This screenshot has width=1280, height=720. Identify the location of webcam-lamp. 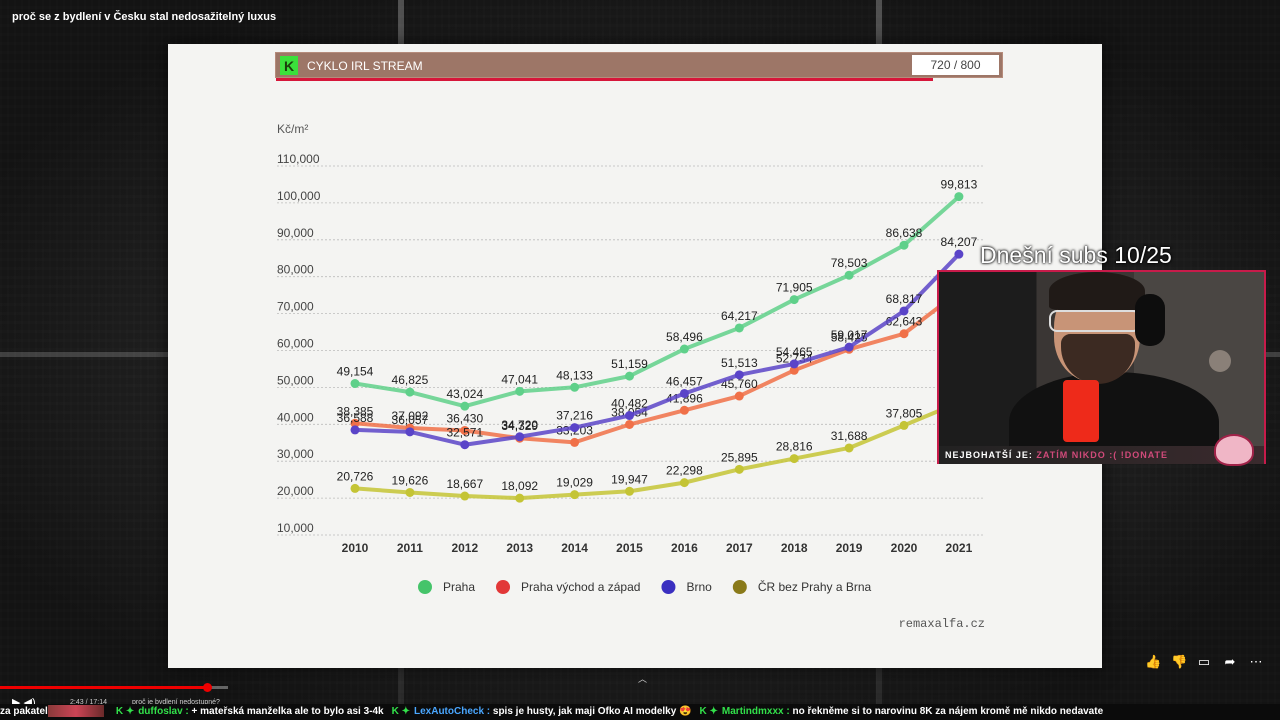
(1220, 361).